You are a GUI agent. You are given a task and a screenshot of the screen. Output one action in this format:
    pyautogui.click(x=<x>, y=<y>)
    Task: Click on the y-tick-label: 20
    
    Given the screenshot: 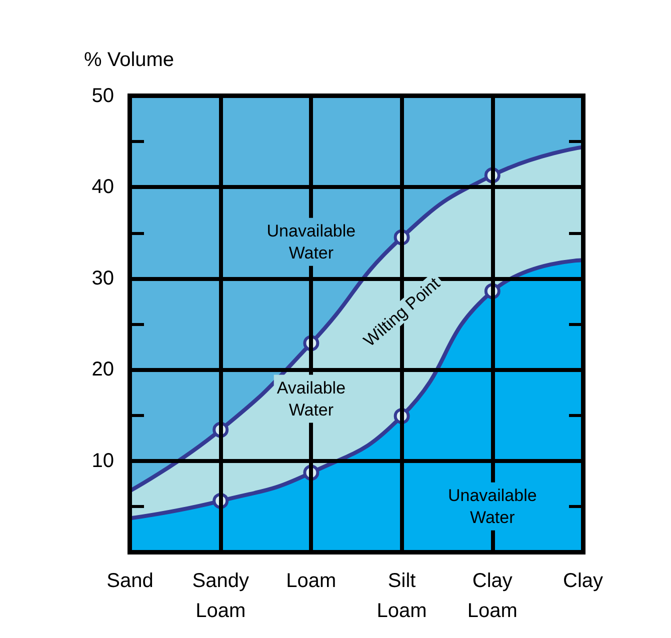 What is the action you would take?
    pyautogui.click(x=103, y=369)
    